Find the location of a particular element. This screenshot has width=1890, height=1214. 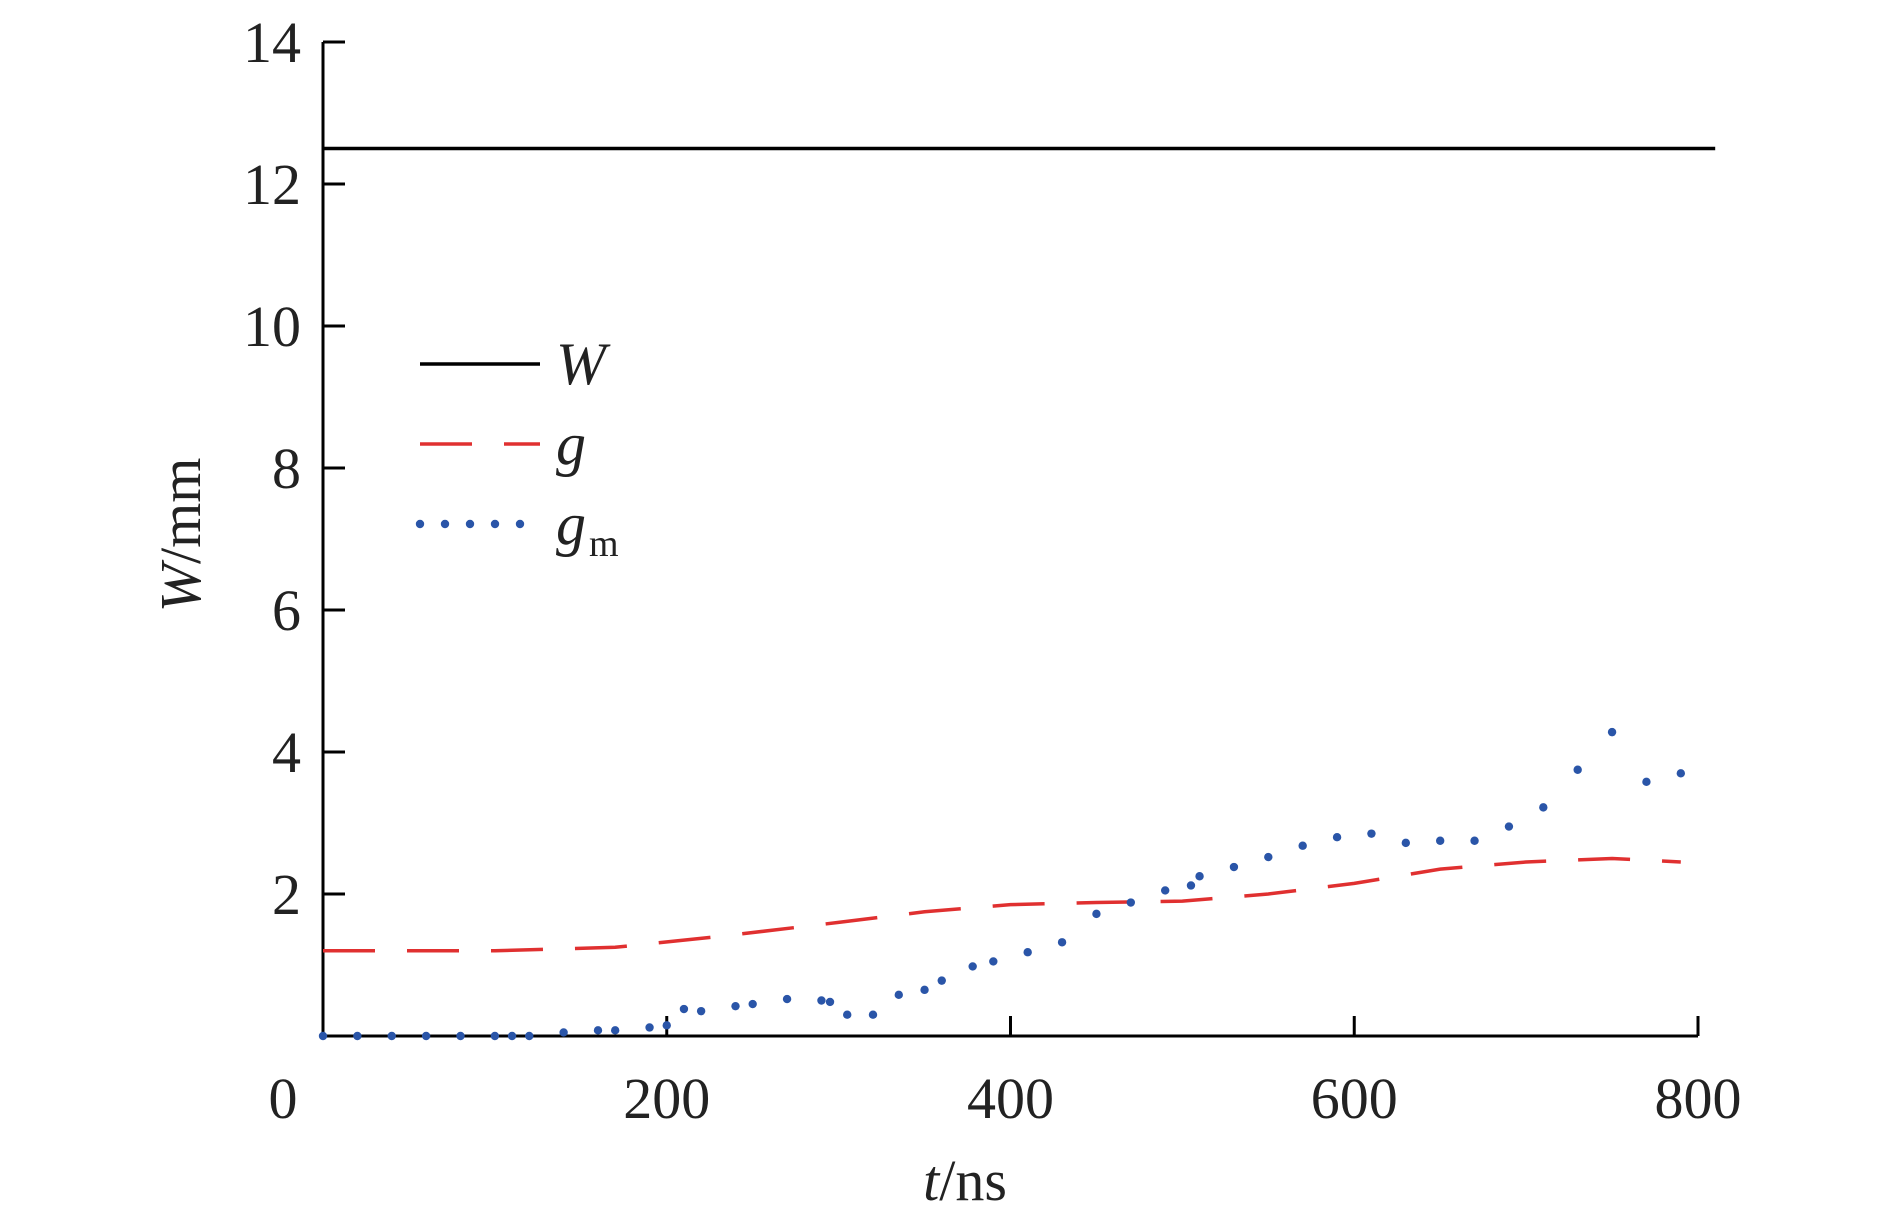

legend-g-m-label: gm is located at coordinates (587, 528).